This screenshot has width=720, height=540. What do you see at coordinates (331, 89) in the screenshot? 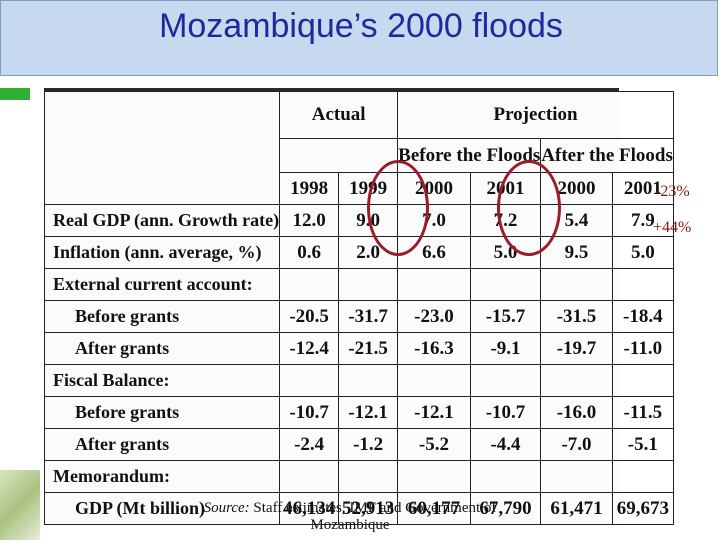
I see `scan-top-edge` at bounding box center [331, 89].